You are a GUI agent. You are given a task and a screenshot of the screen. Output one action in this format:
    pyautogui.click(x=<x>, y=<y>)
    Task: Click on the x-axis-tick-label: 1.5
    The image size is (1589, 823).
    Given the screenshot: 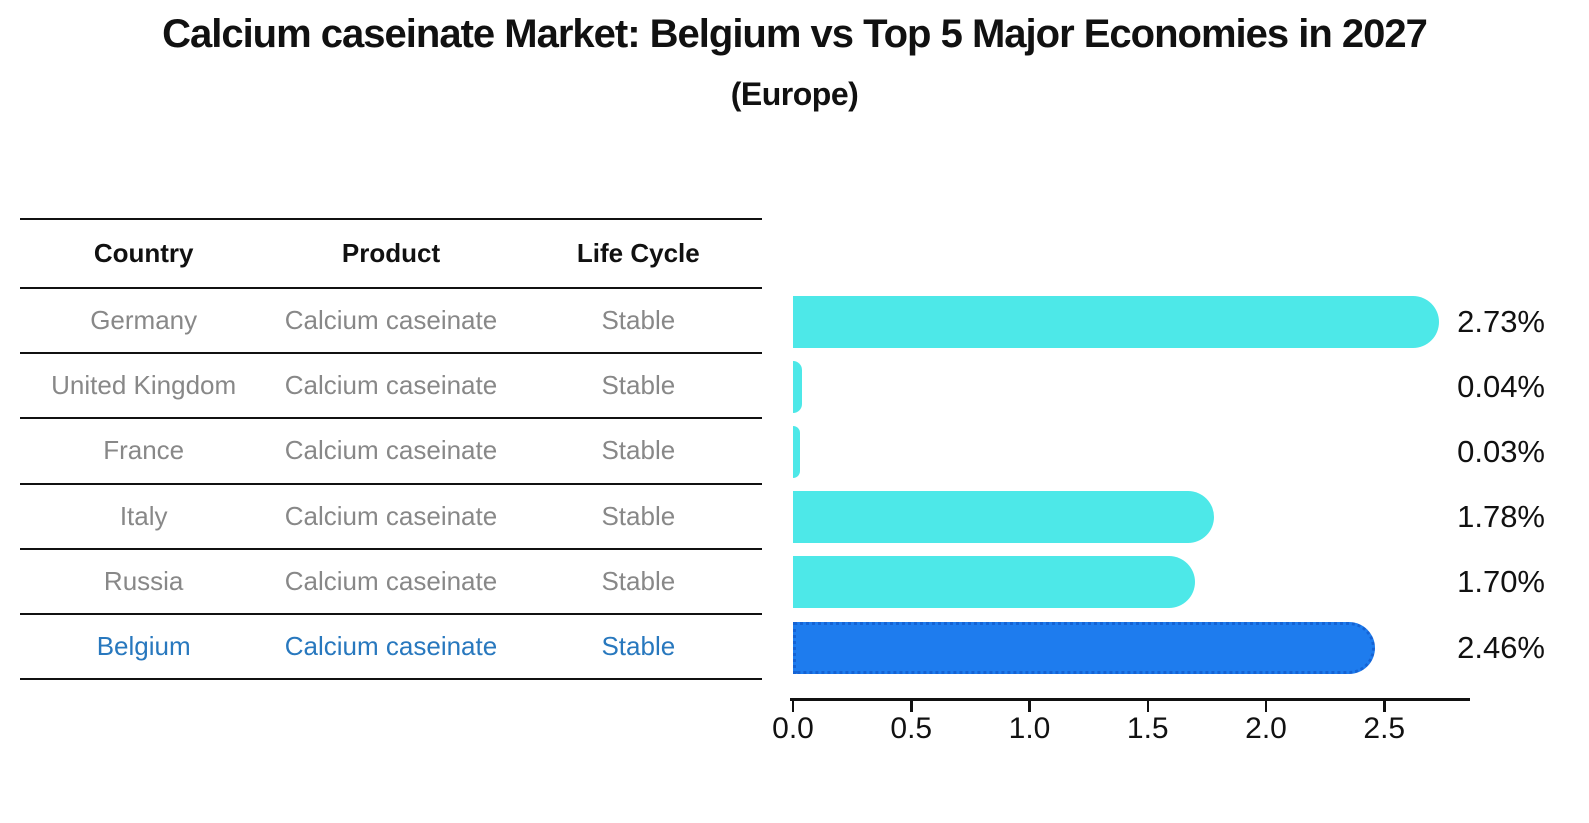 What is the action you would take?
    pyautogui.click(x=1147, y=728)
    